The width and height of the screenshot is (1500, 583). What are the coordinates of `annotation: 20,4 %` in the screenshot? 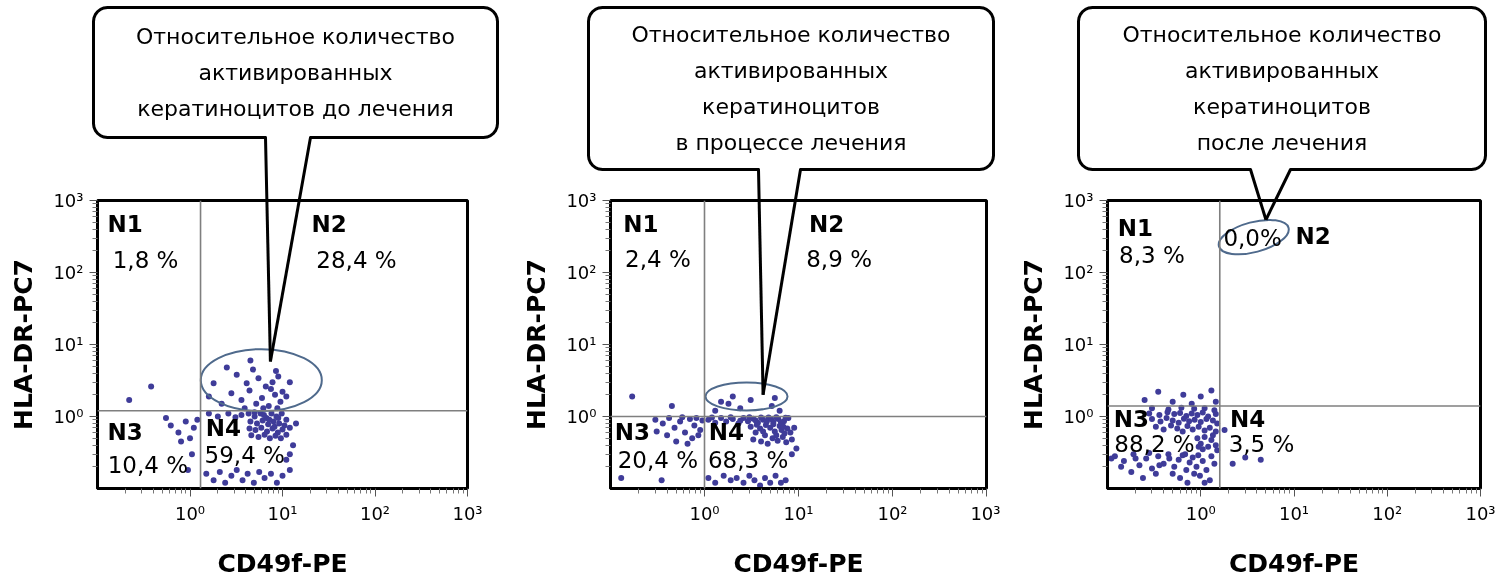 It's located at (658, 459).